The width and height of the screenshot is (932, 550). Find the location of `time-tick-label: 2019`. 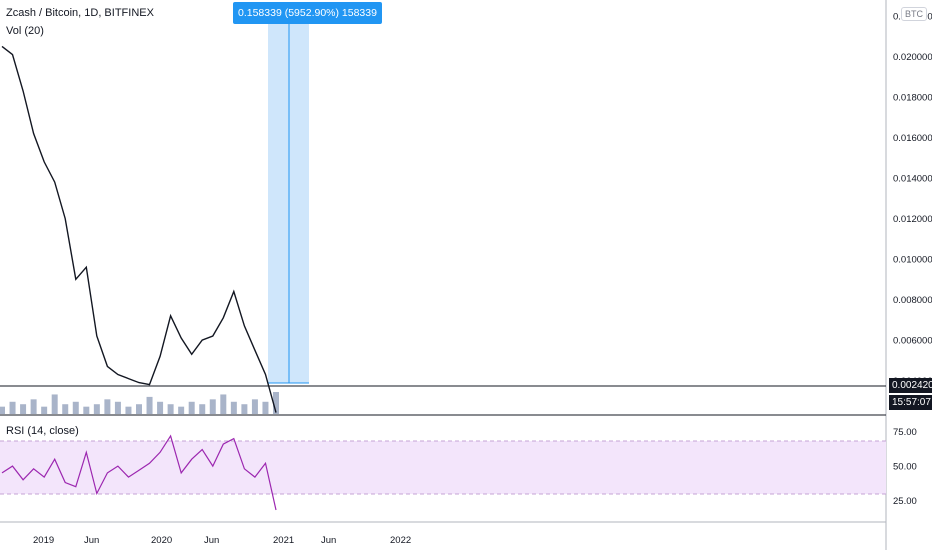

time-tick-label: 2019 is located at coordinates (43, 540).